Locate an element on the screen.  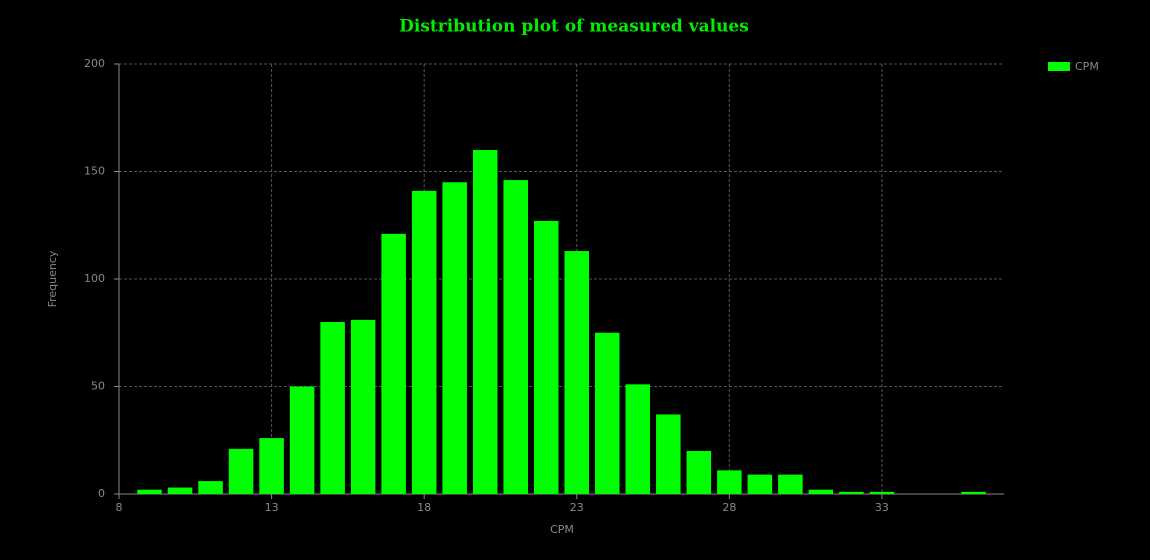
y-tick-label: 0 is located at coordinates (101, 493).